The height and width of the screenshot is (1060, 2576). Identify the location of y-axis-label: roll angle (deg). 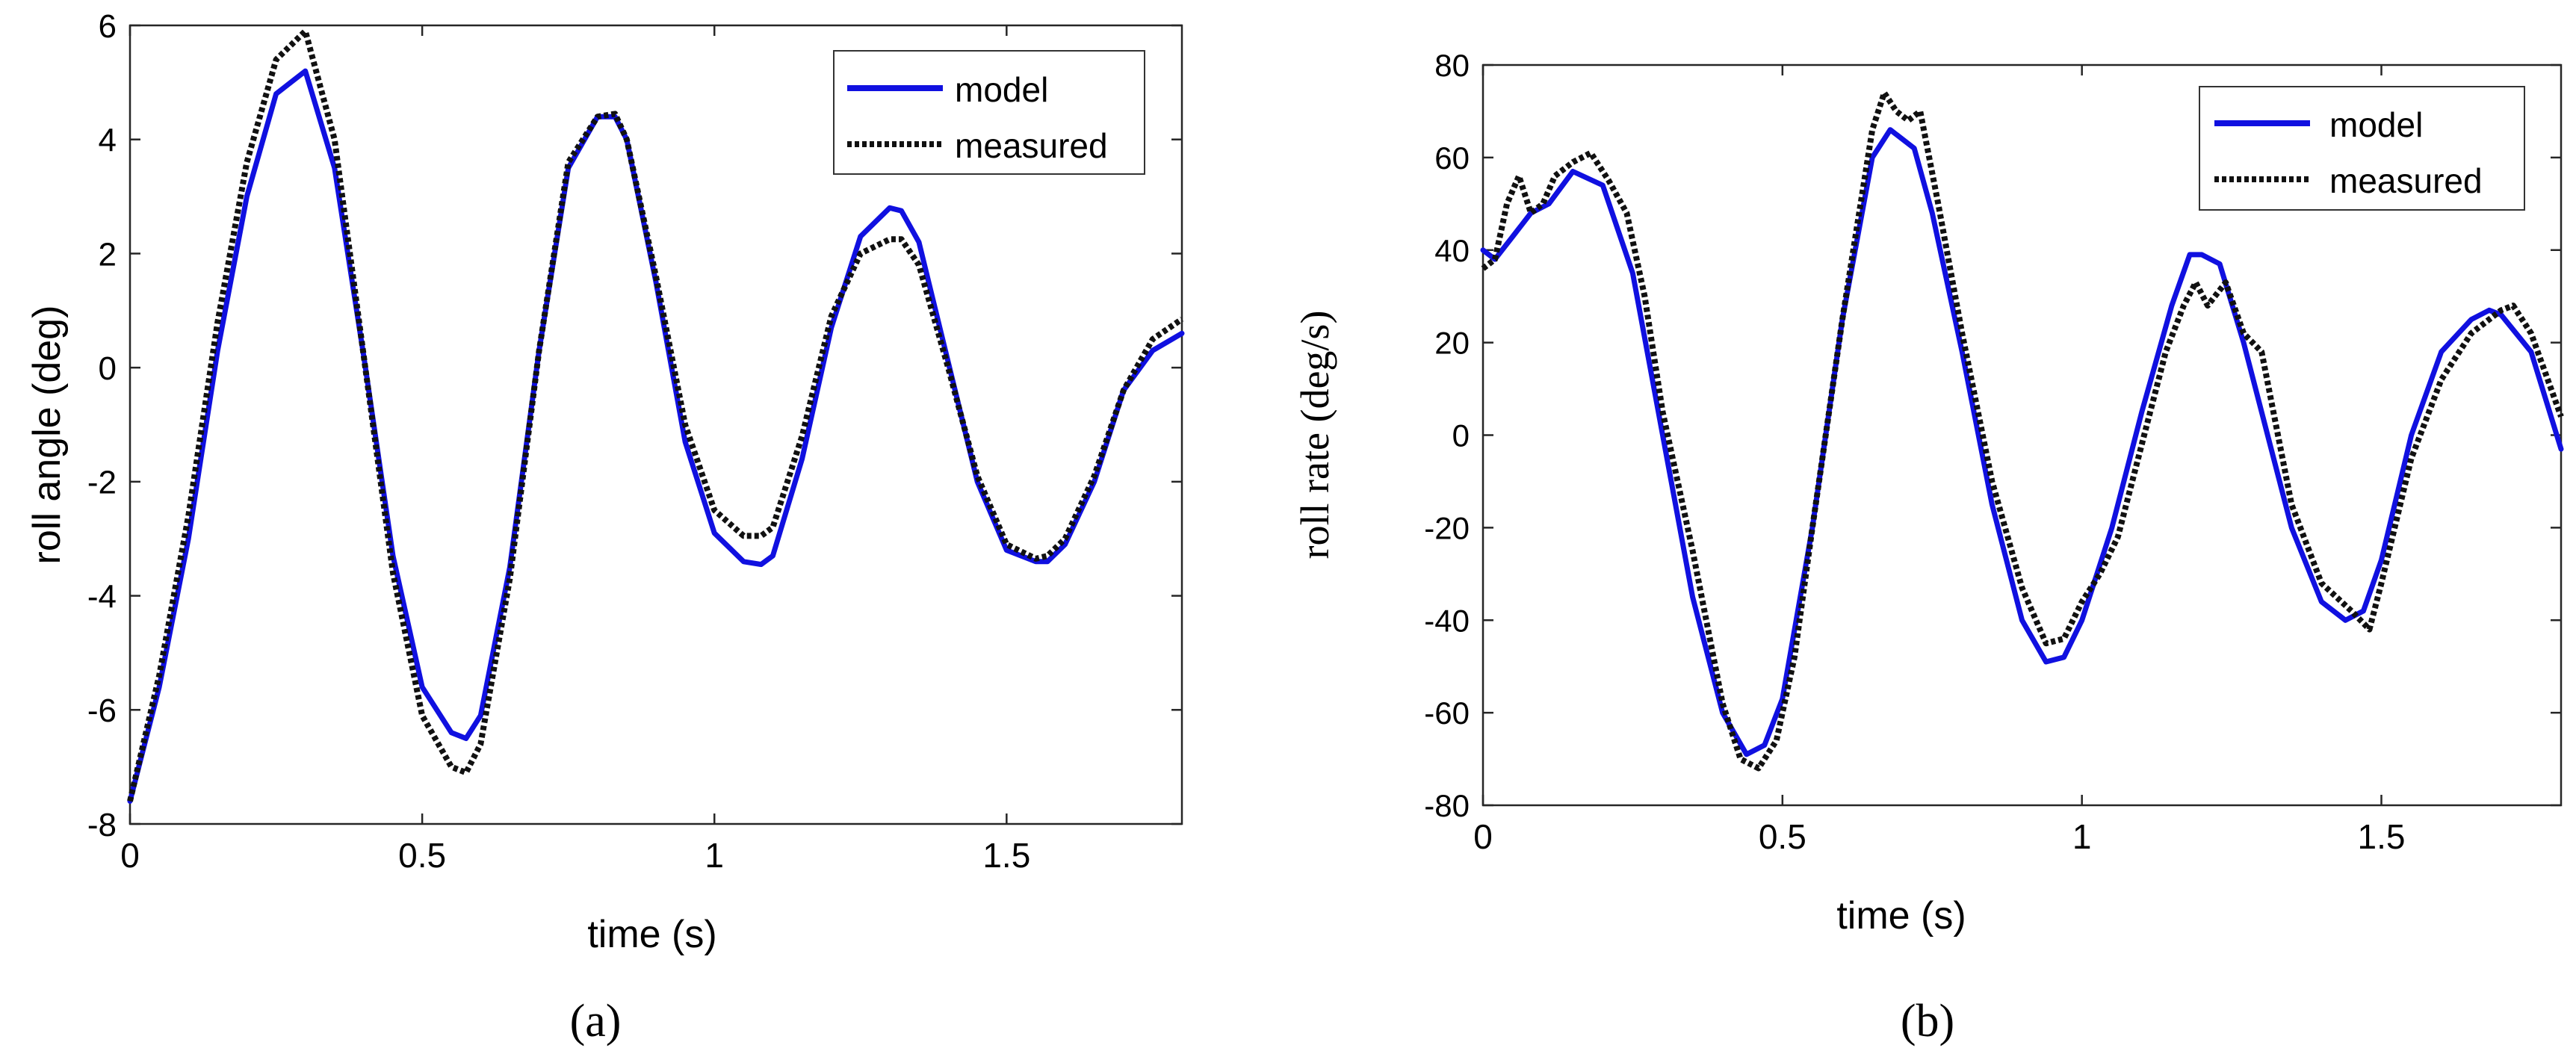
(47, 435).